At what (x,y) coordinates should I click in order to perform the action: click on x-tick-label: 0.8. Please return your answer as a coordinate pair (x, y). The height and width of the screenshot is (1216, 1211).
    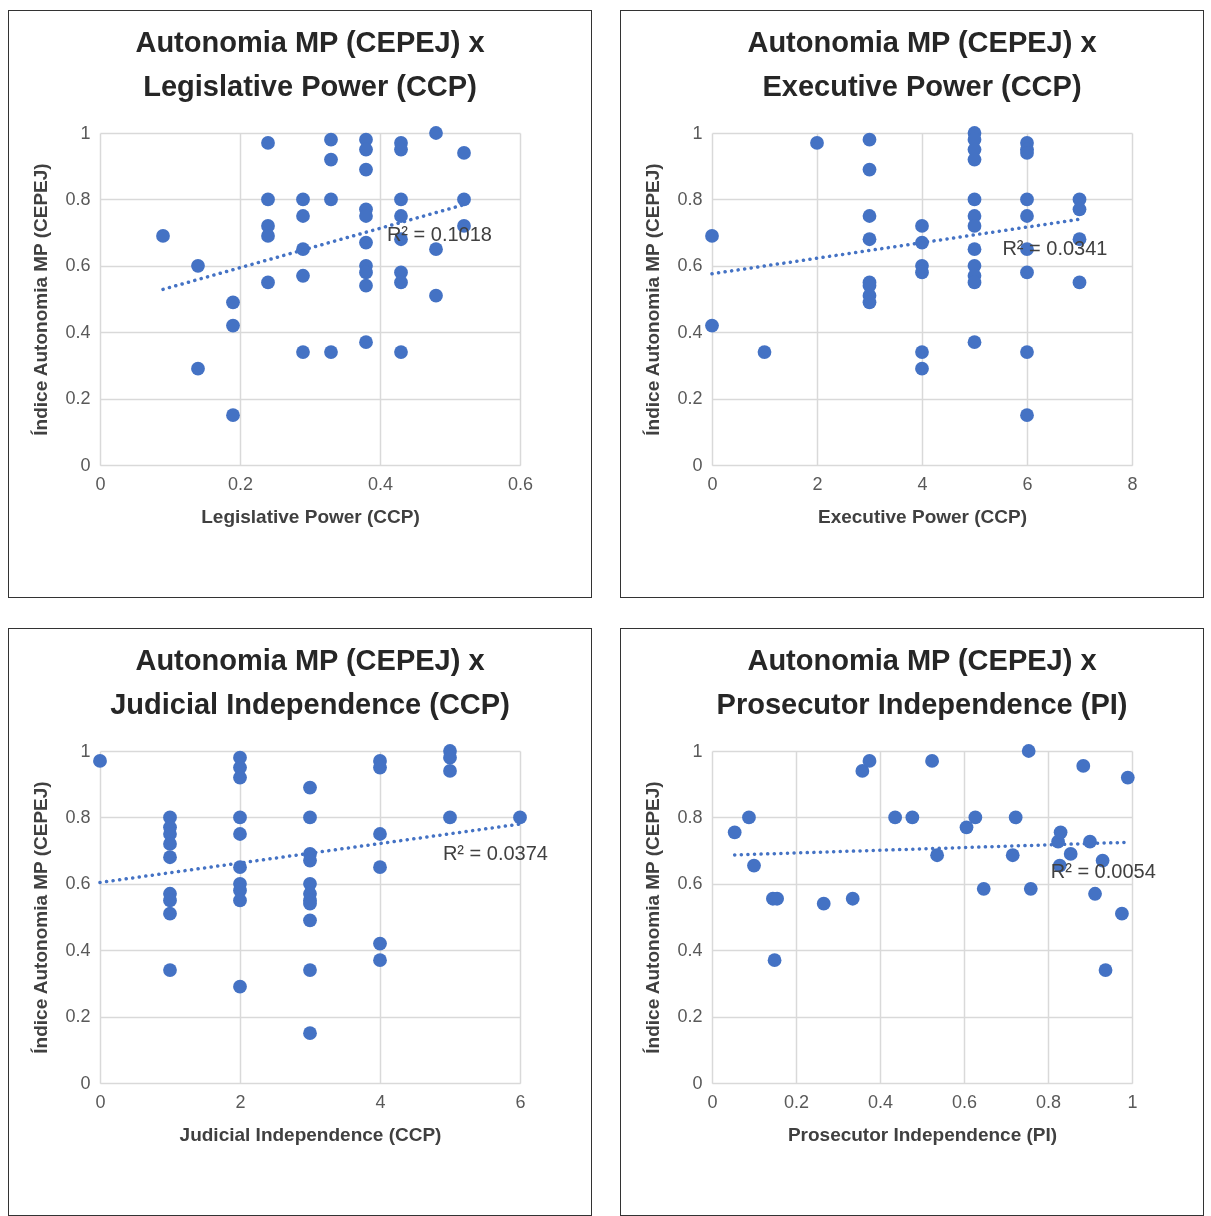
    Looking at the image, I should click on (1048, 1101).